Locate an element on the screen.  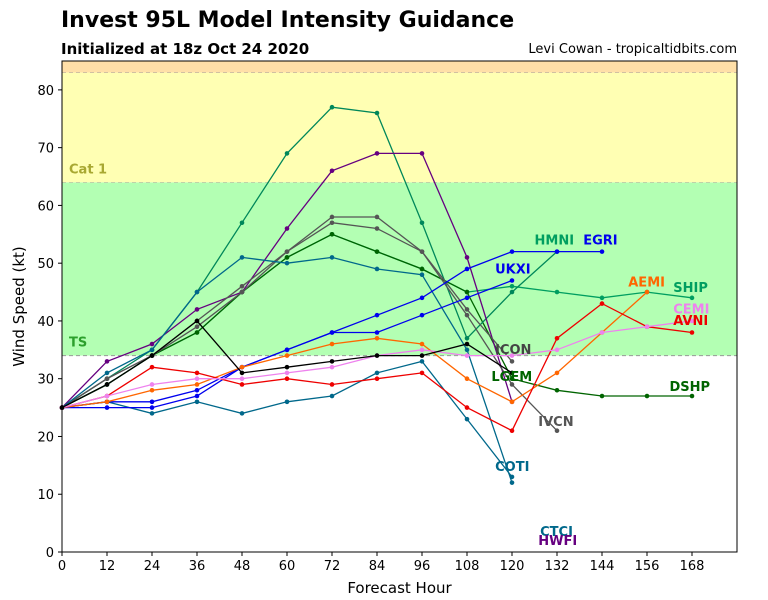
series-label-avni: AVNI is located at coordinates (690, 321).